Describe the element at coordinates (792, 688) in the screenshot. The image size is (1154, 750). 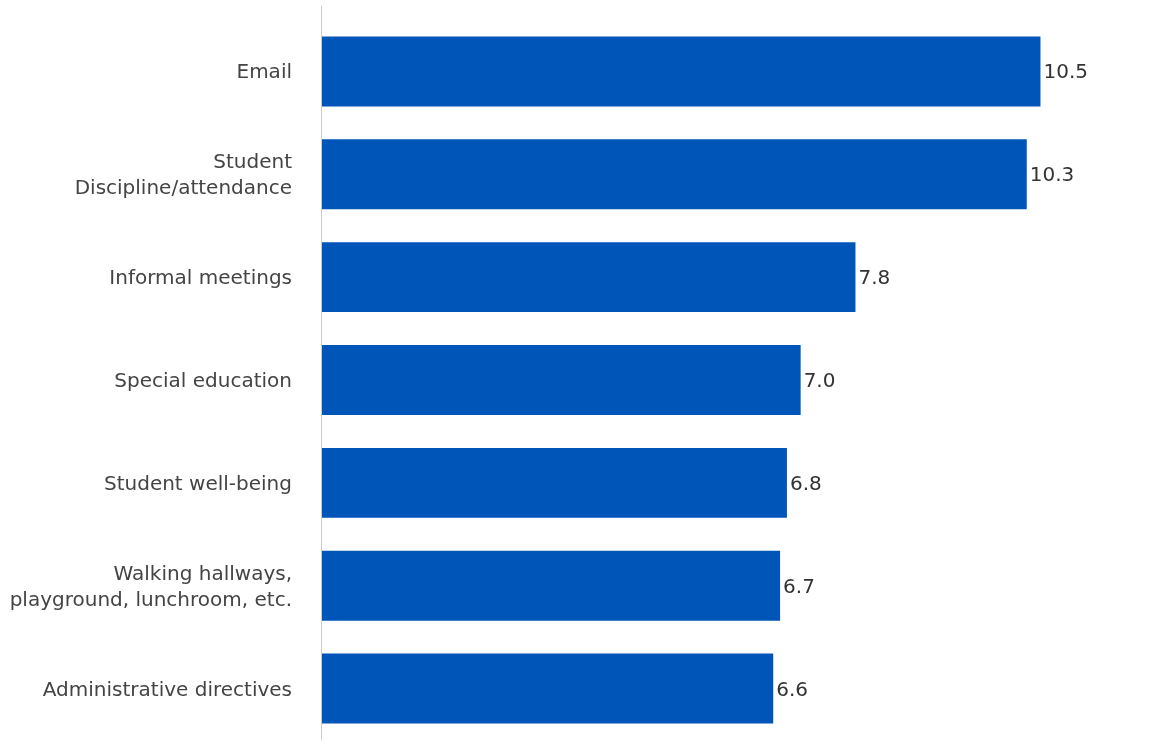
I see `data-label: 6.6` at that location.